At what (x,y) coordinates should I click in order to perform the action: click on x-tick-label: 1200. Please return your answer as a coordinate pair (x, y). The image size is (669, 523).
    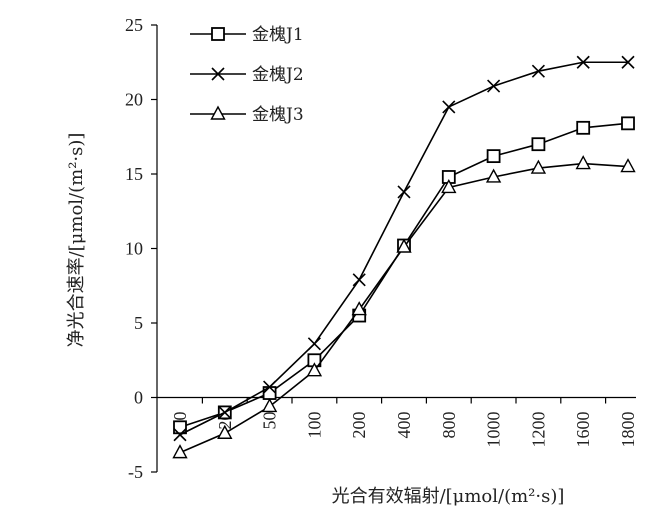
    Looking at the image, I should click on (538, 430).